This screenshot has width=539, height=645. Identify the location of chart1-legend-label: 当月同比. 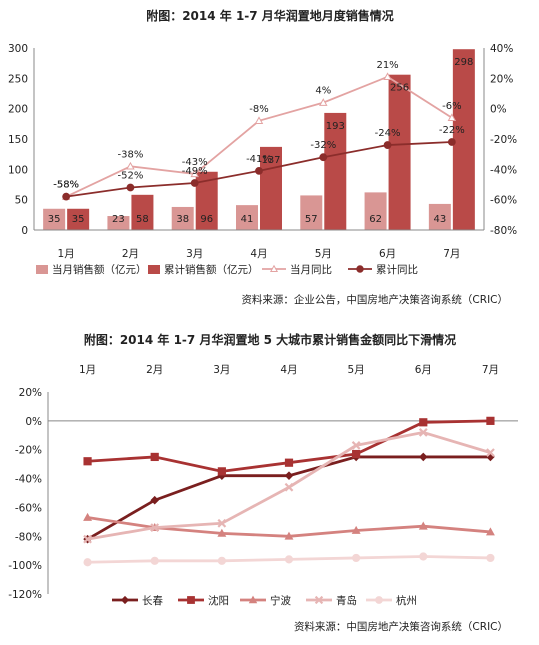
(311, 269).